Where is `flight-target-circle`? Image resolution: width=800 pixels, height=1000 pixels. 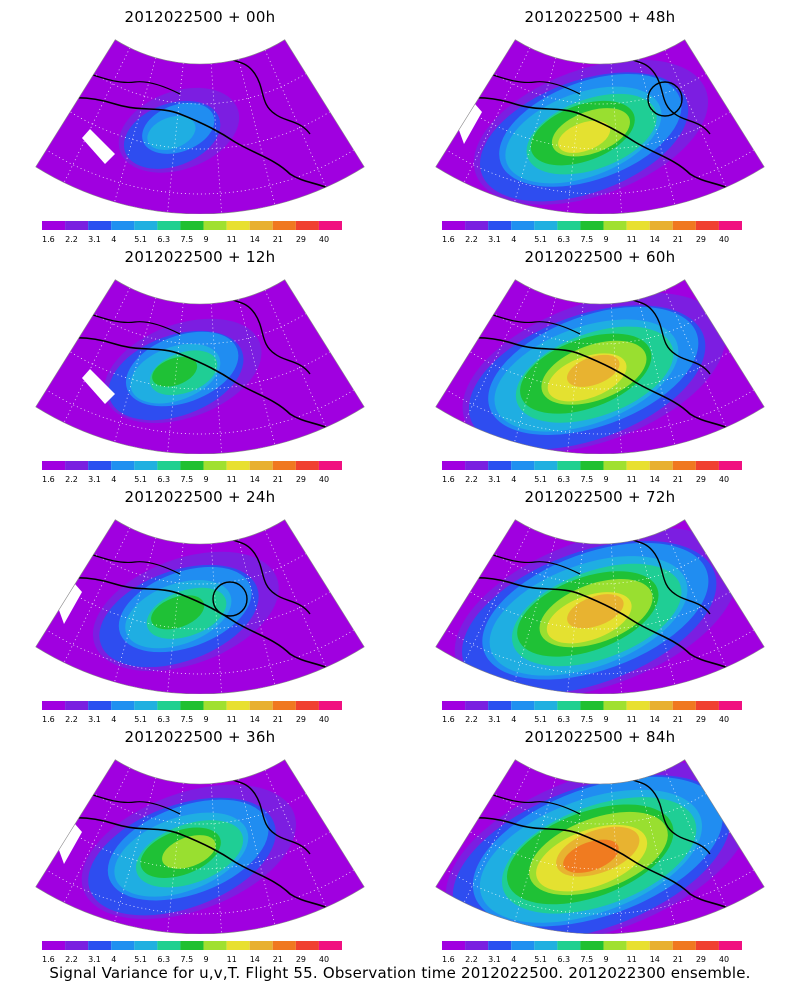 flight-target-circle is located at coordinates (665, 99).